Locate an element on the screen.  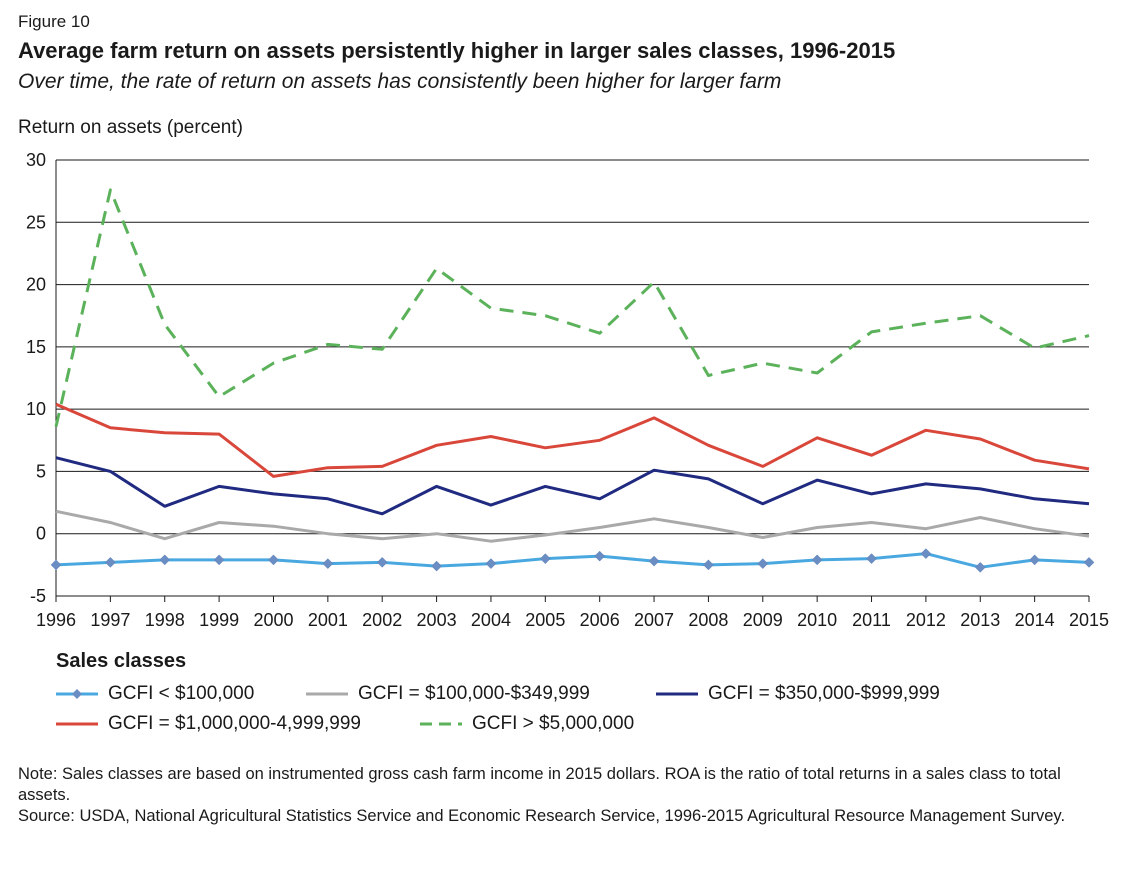
x-tick-label: 2003 is located at coordinates (437, 620).